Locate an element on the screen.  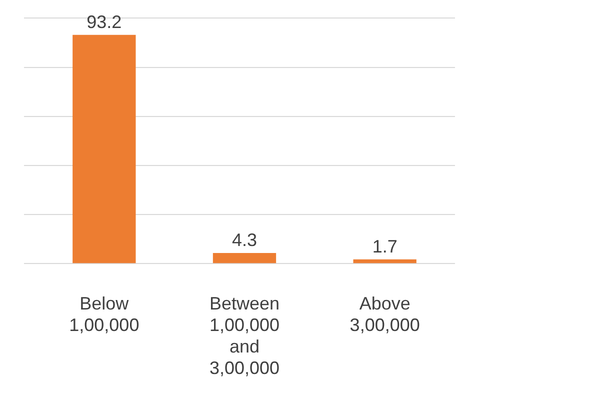
data-label: 93.2 is located at coordinates (104, 22).